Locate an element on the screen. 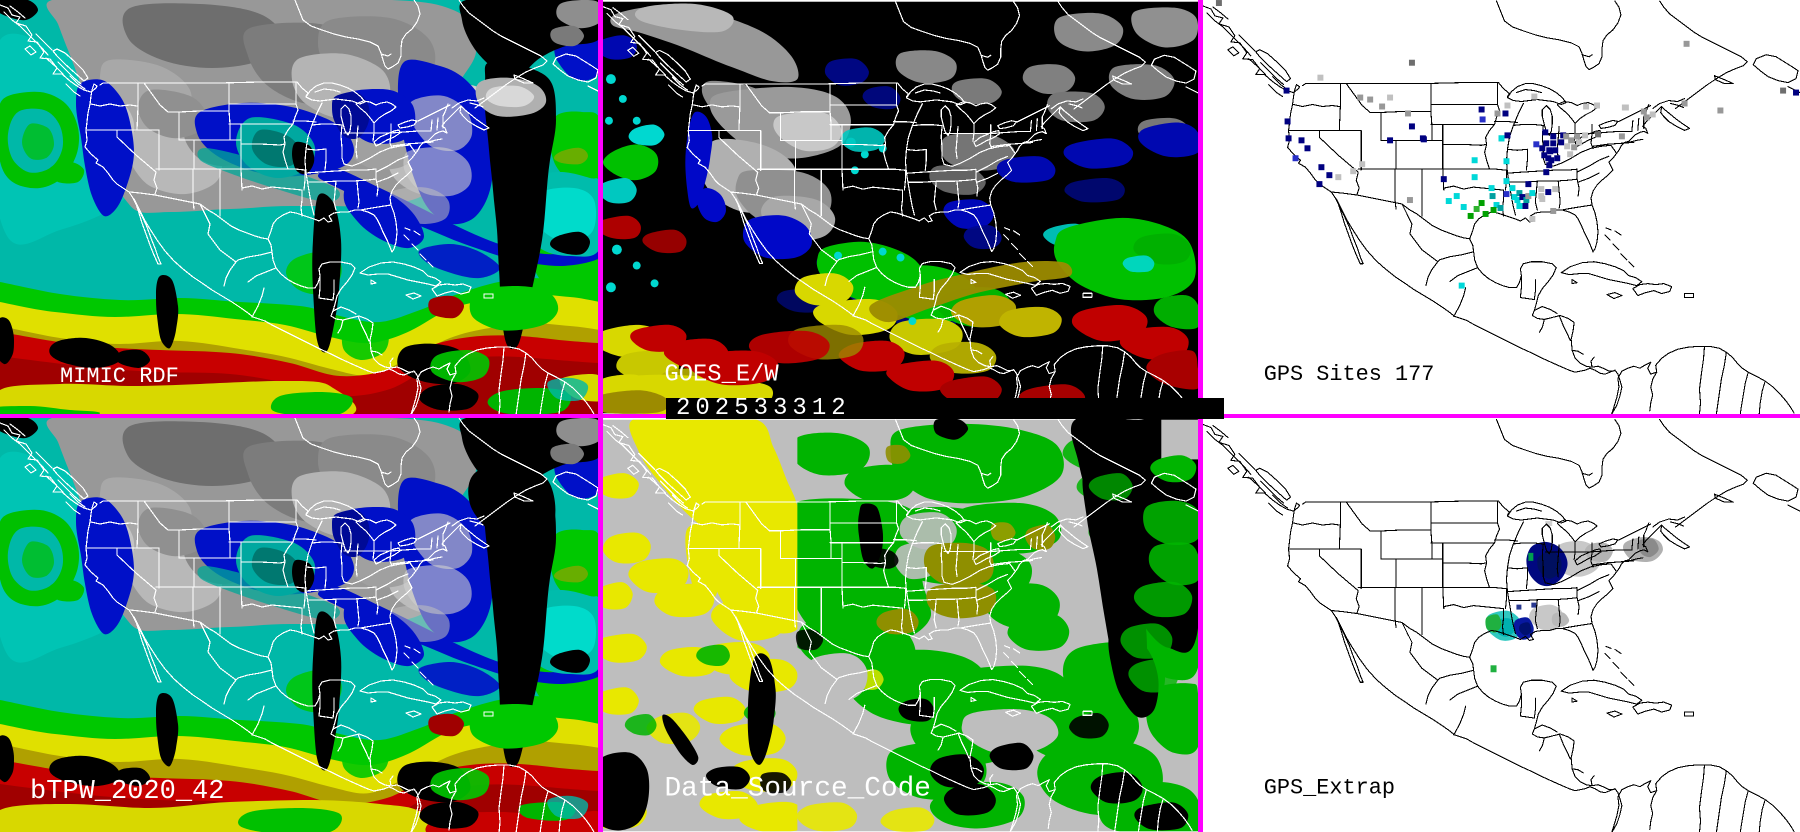  svg-text: GPS Sites 177 is located at coordinates (1349, 374).